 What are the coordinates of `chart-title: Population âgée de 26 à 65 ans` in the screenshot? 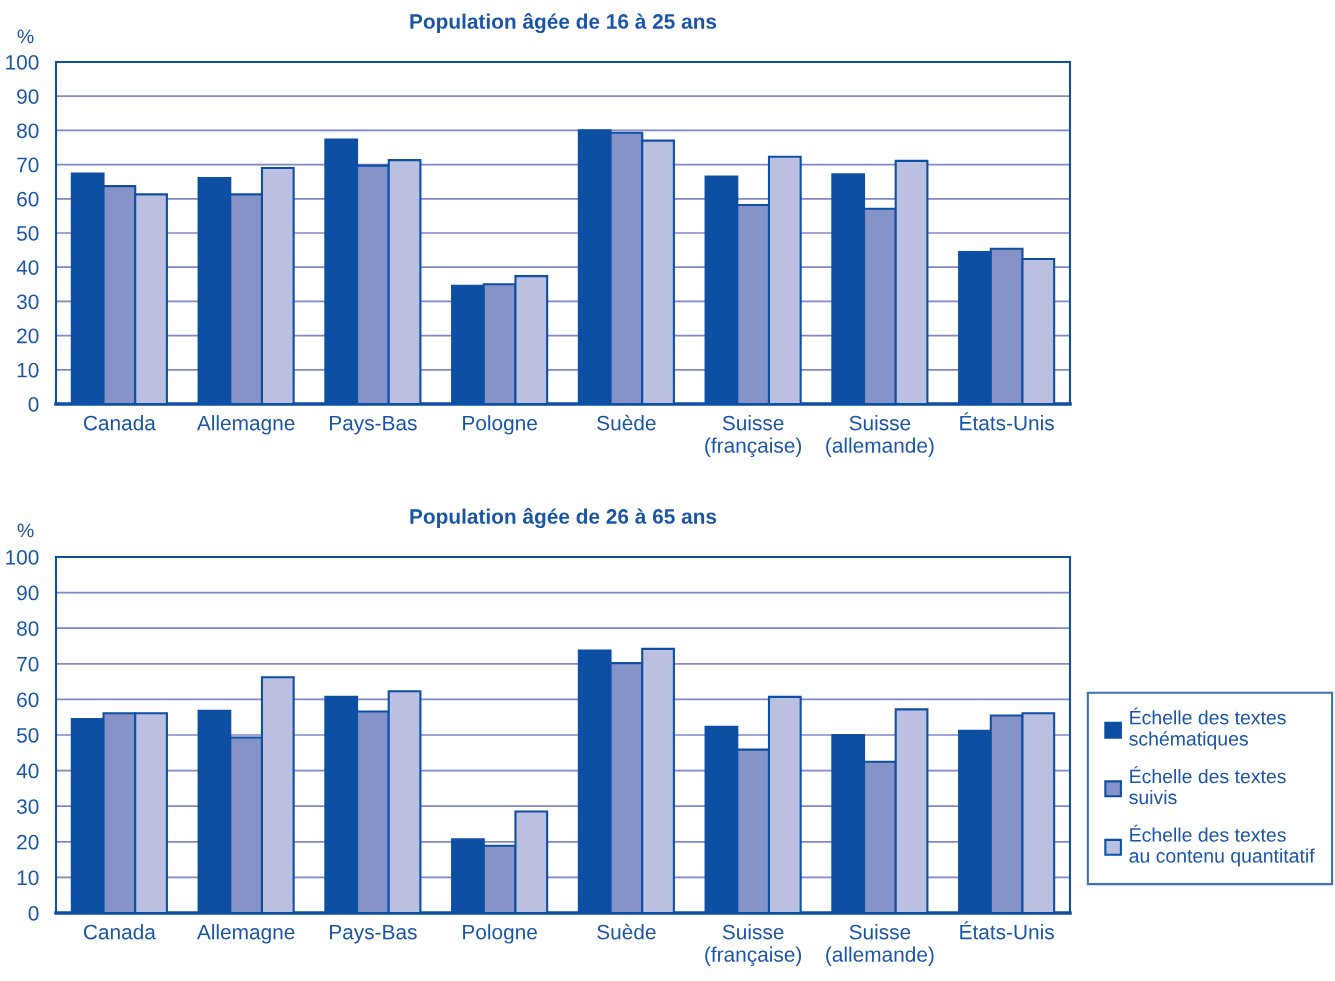 It's located at (563, 518).